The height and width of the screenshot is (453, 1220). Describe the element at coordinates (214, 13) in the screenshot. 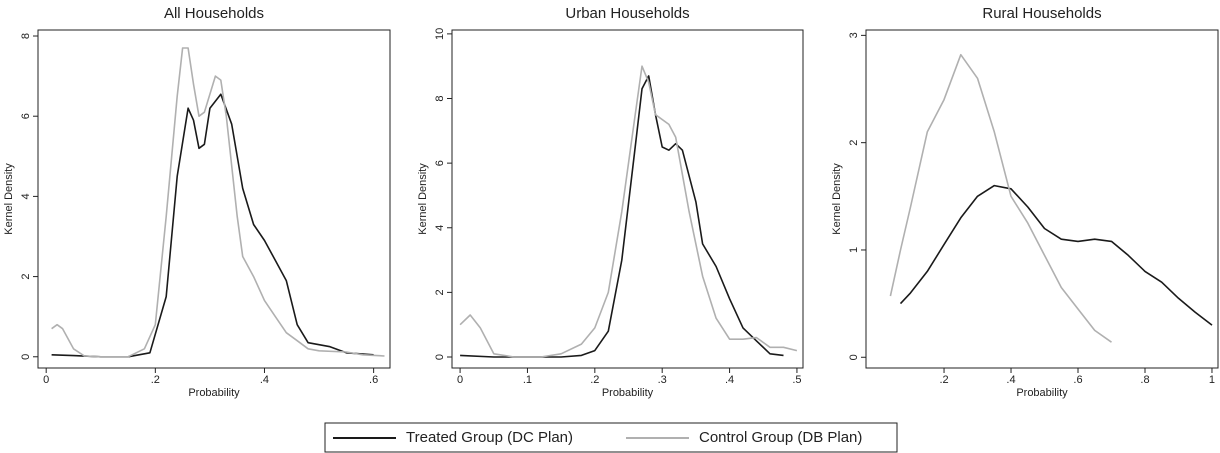

I see `chart-title: All Households` at that location.